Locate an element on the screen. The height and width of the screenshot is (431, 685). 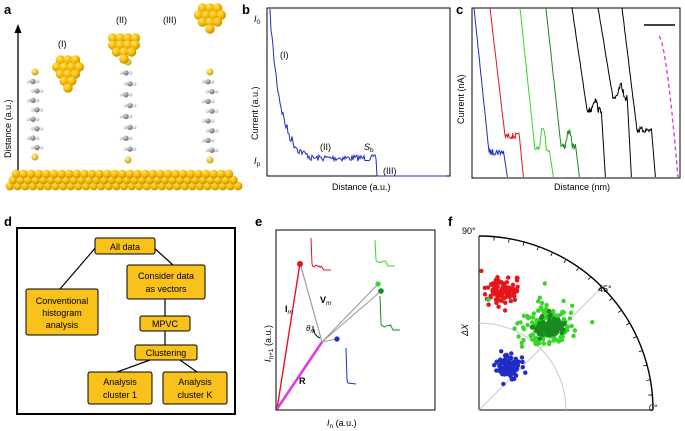
flow-line is located at coordinates (133, 366).